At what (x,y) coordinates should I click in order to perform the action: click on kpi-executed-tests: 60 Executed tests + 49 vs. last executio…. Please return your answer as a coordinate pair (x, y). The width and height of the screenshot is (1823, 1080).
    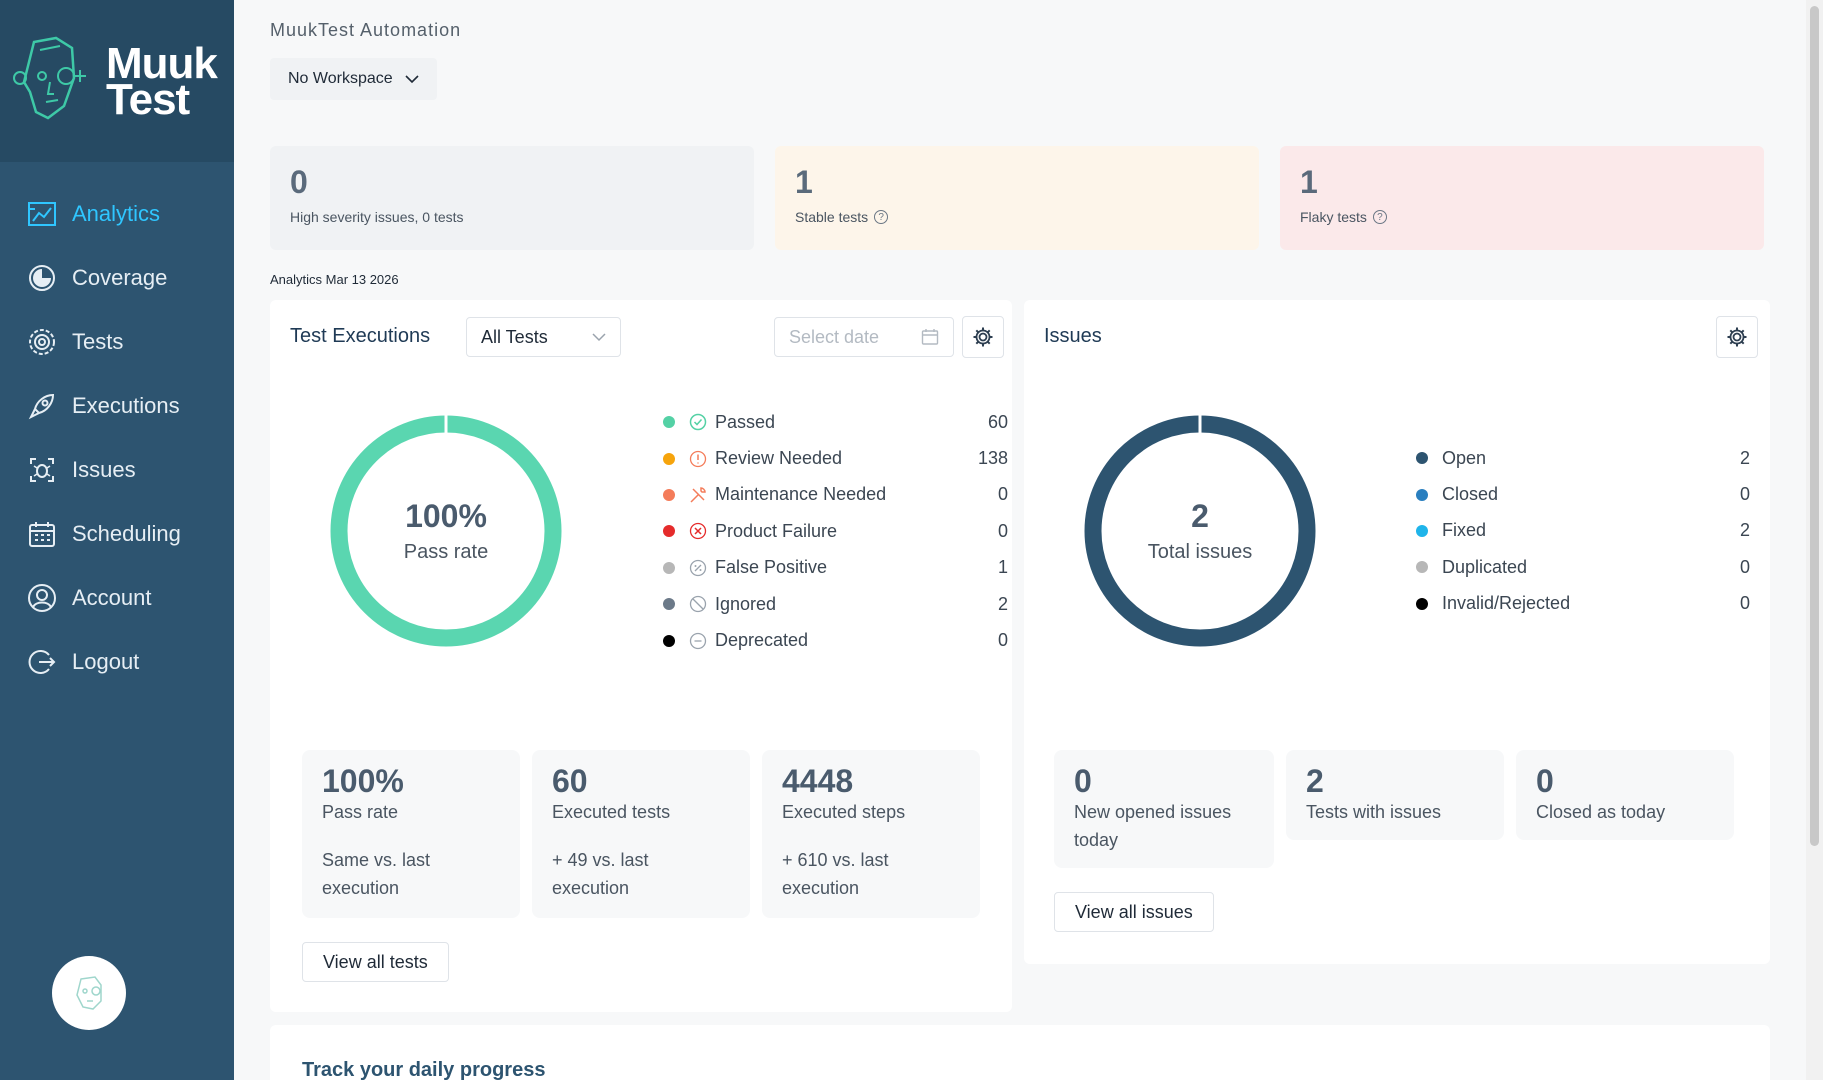
    Looking at the image, I should click on (641, 834).